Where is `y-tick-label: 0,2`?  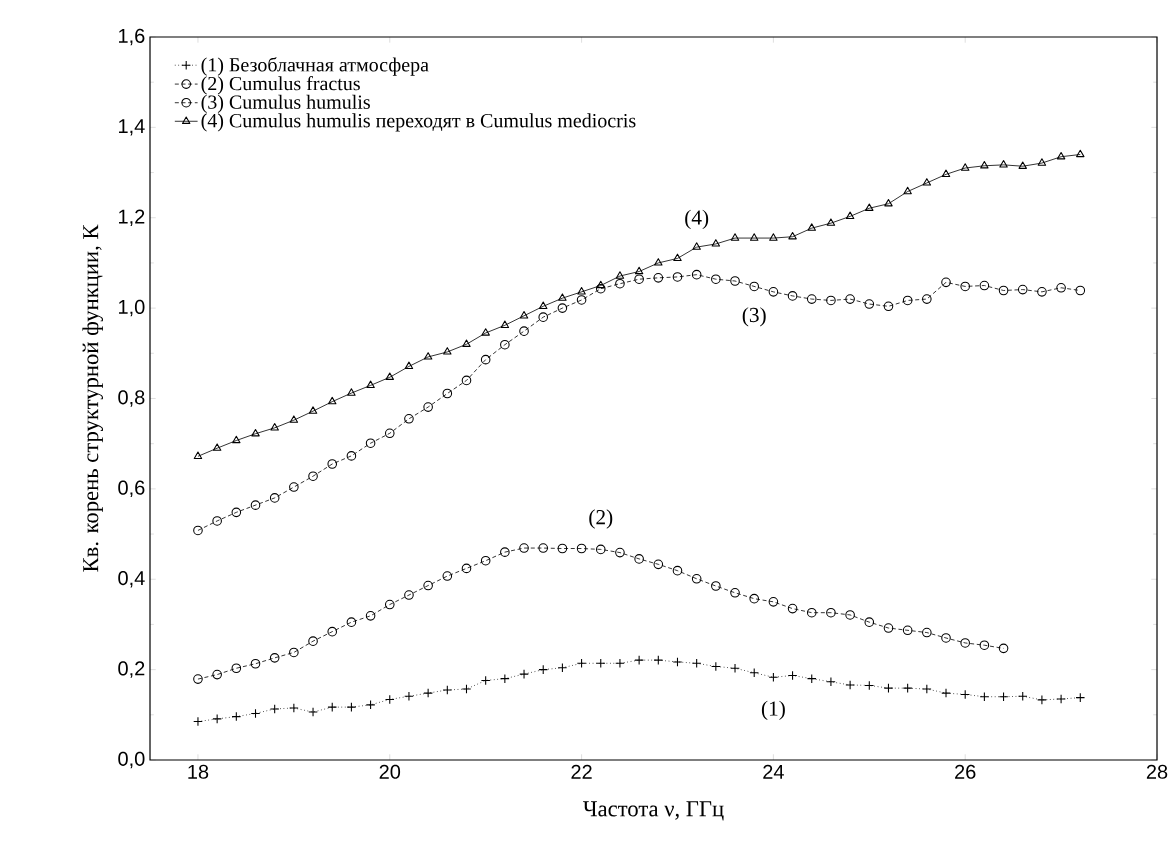
y-tick-label: 0,2 is located at coordinates (131, 669).